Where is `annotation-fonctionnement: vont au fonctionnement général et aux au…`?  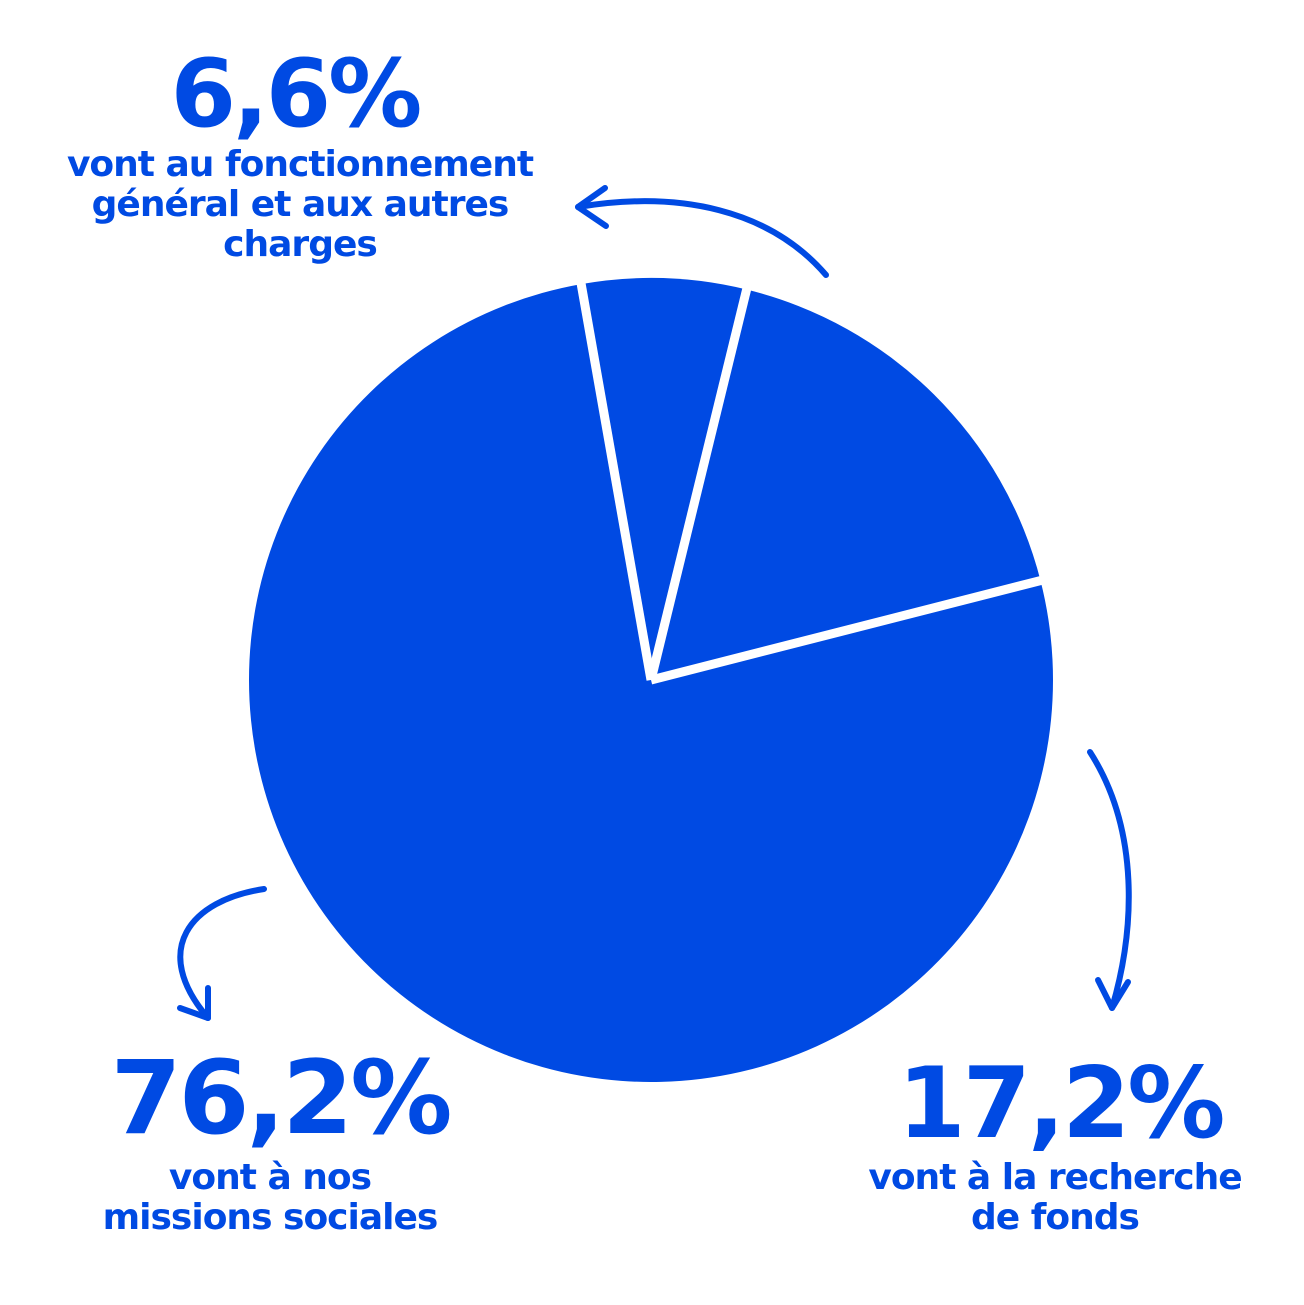 annotation-fonctionnement: vont au fonctionnement général et aux au… is located at coordinates (300, 205).